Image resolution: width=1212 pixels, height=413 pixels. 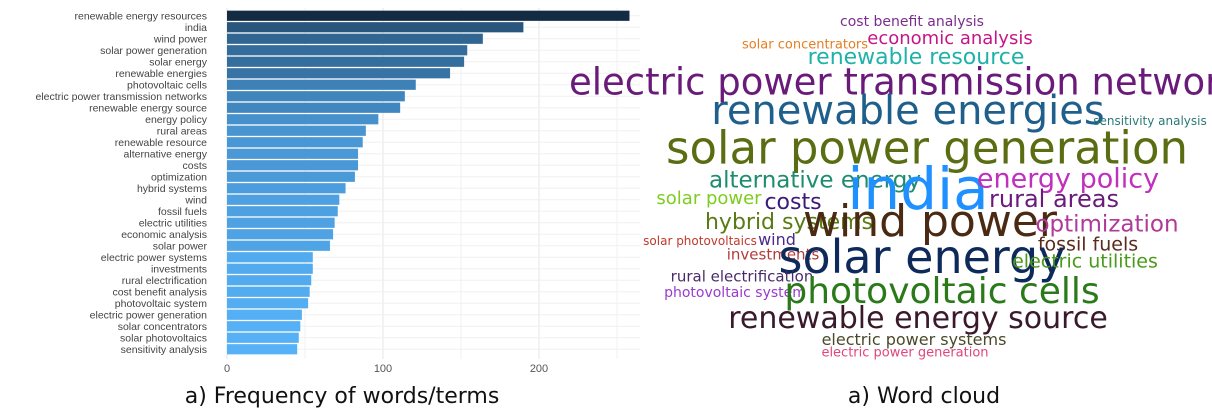 What do you see at coordinates (912, 22) in the screenshot?
I see `cloud-word: cost benefit analysis` at bounding box center [912, 22].